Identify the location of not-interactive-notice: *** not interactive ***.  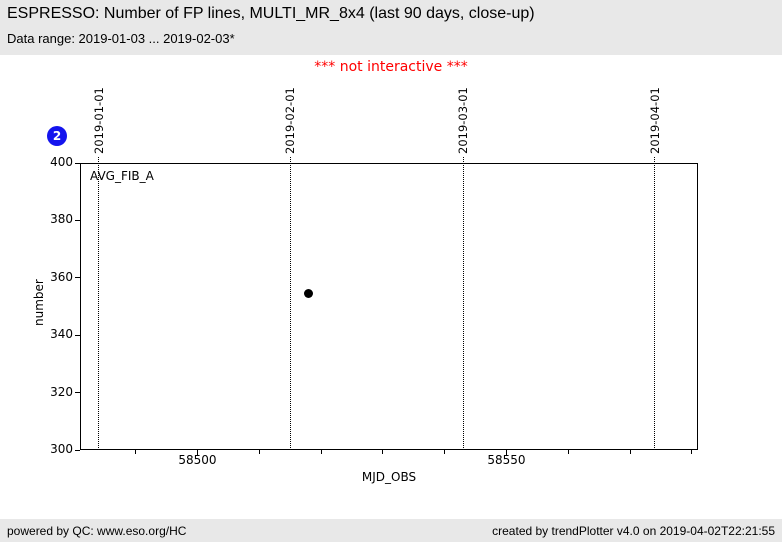
(391, 67).